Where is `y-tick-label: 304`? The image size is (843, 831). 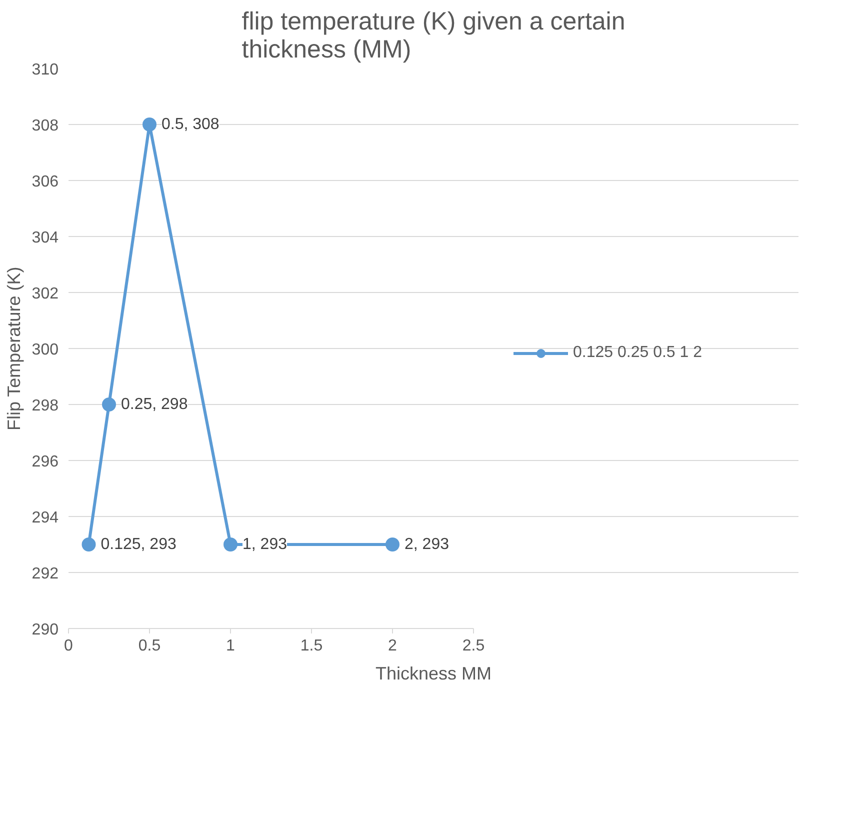 y-tick-label: 304 is located at coordinates (45, 238).